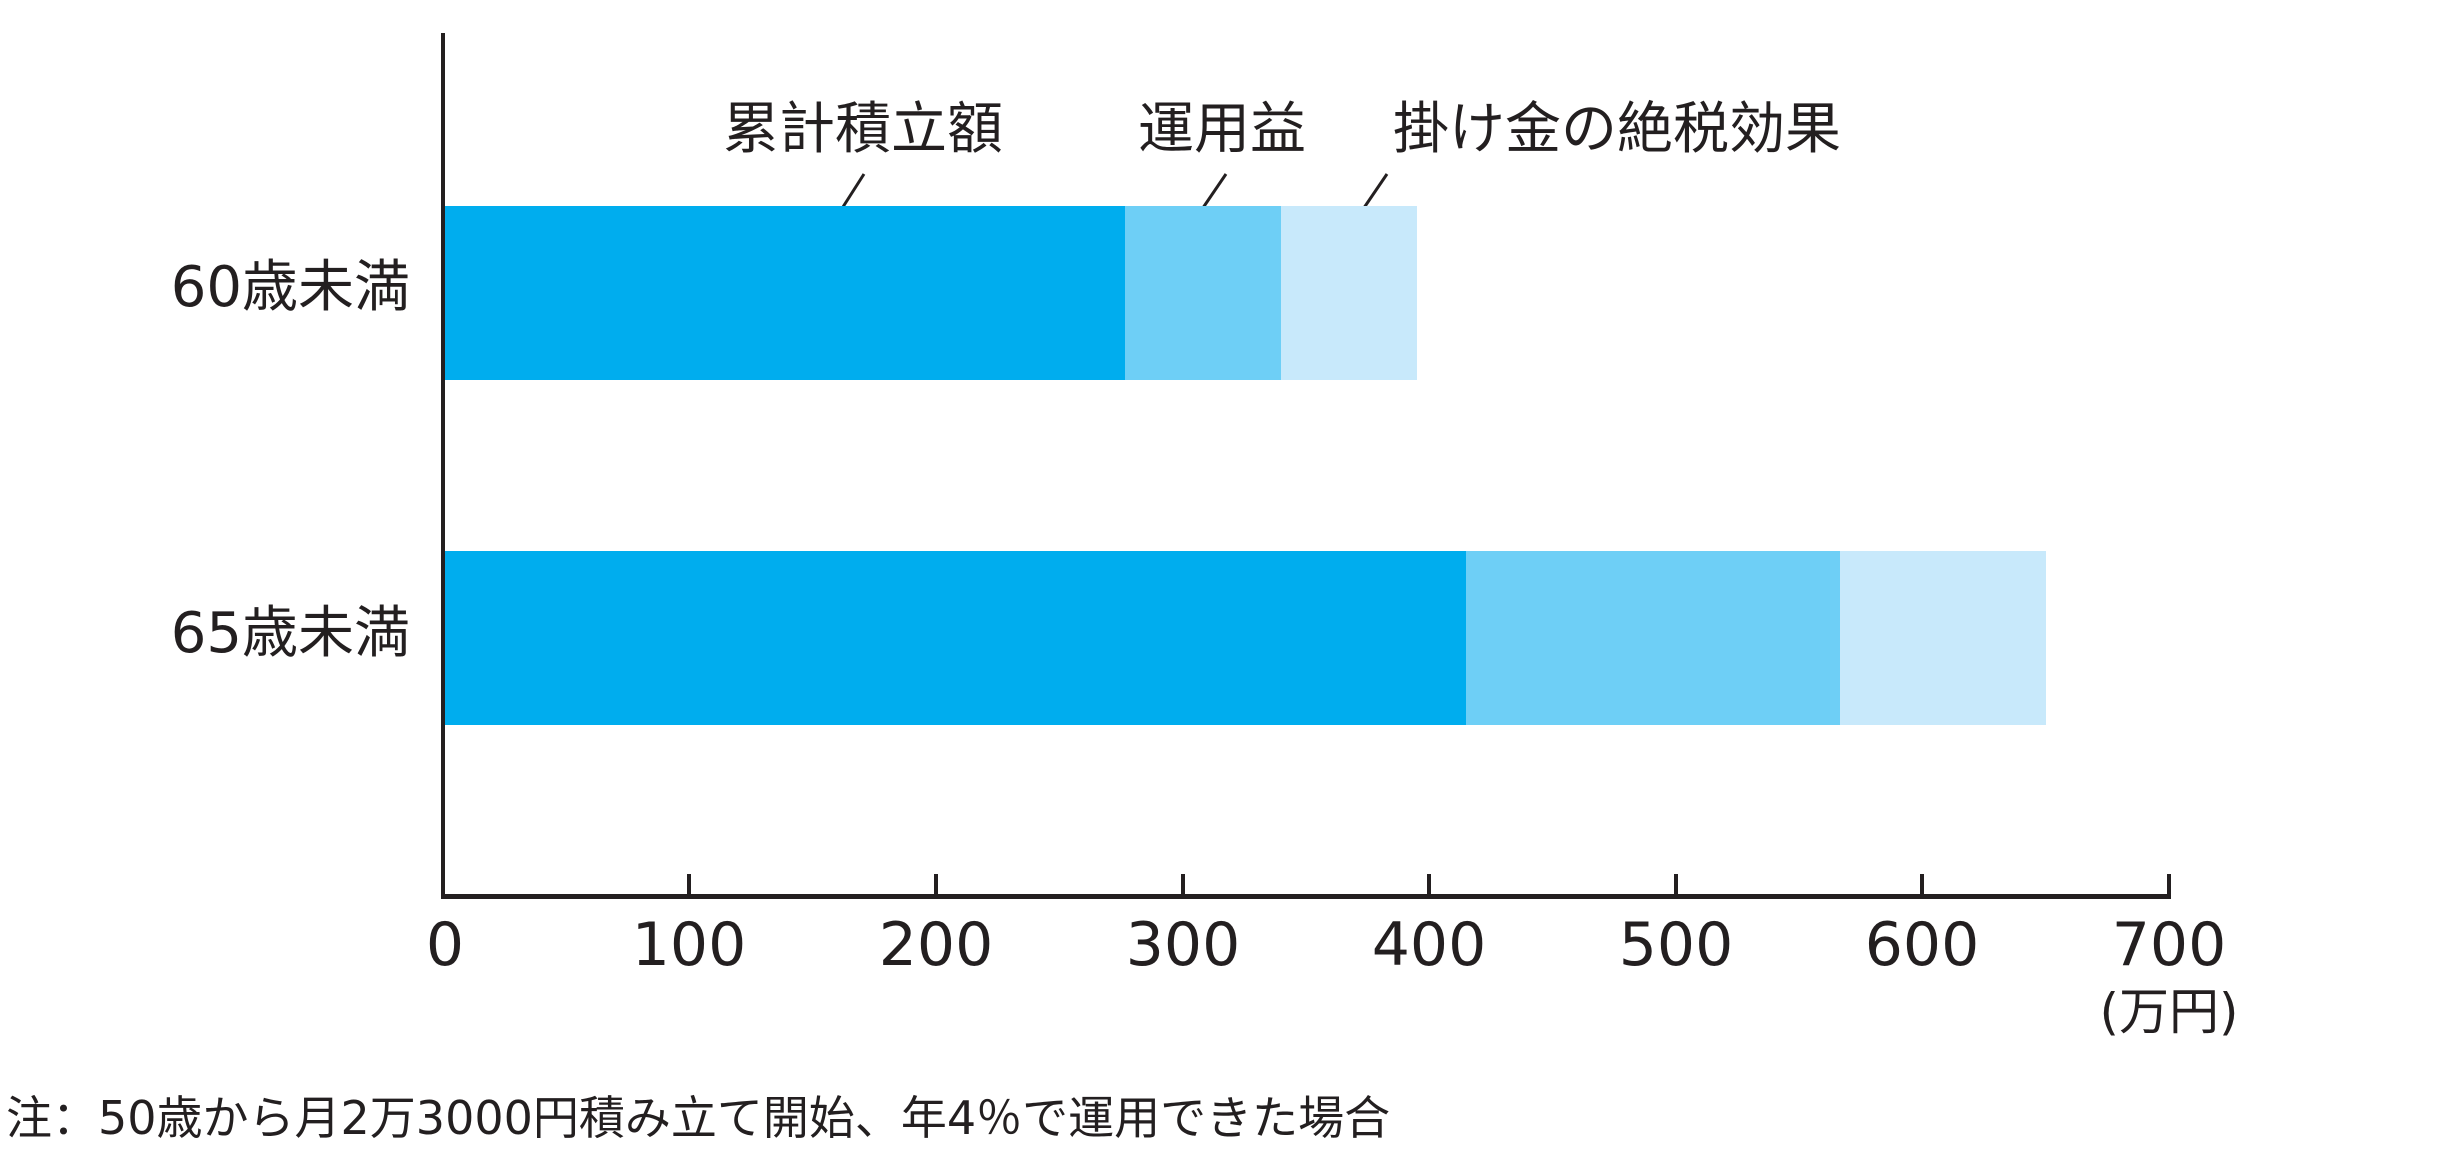 This screenshot has width=2453, height=1157. Describe the element at coordinates (1617, 129) in the screenshot. I see `legend-label-tax-effect: 掛け金の絶税効果` at that location.